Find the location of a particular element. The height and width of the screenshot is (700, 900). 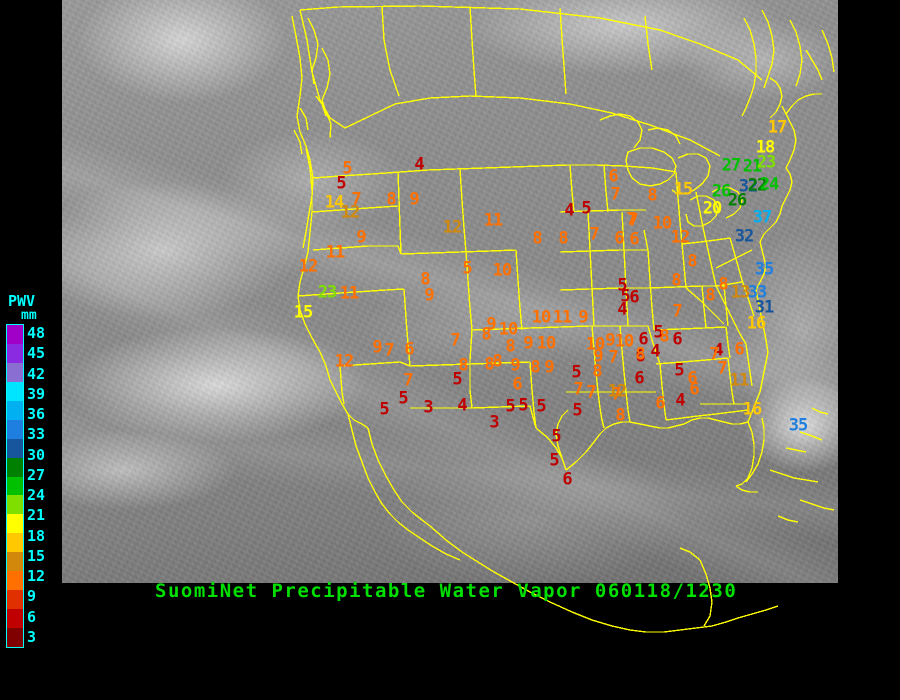

colorbar-tick-label: 24 is located at coordinates (36, 495).